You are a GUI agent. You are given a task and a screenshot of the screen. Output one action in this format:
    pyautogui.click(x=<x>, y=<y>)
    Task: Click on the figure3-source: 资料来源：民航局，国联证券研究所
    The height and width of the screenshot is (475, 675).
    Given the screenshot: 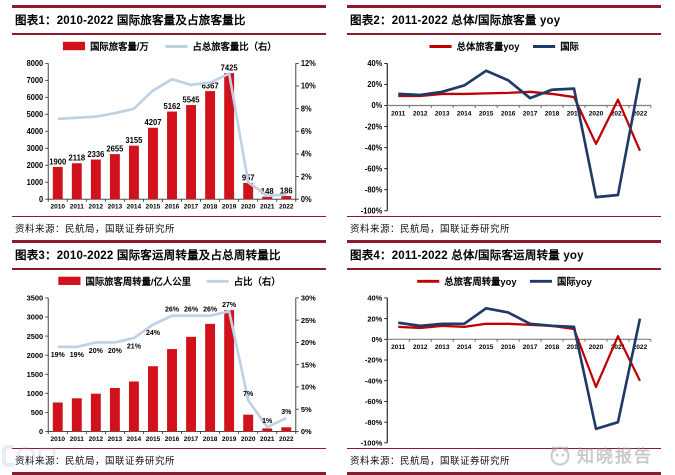 What is the action you would take?
    pyautogui.click(x=169, y=461)
    